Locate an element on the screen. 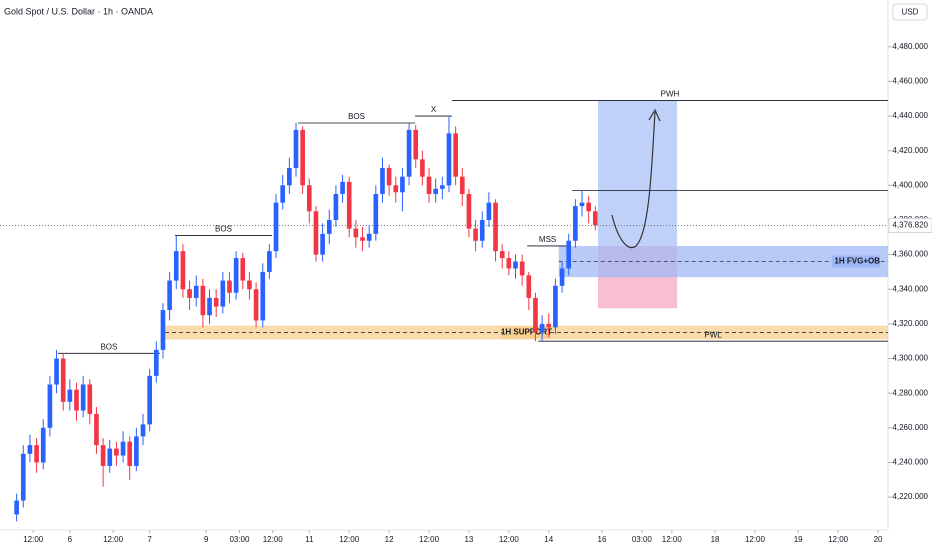  y-tick-label: 4,240.000 is located at coordinates (910, 462).